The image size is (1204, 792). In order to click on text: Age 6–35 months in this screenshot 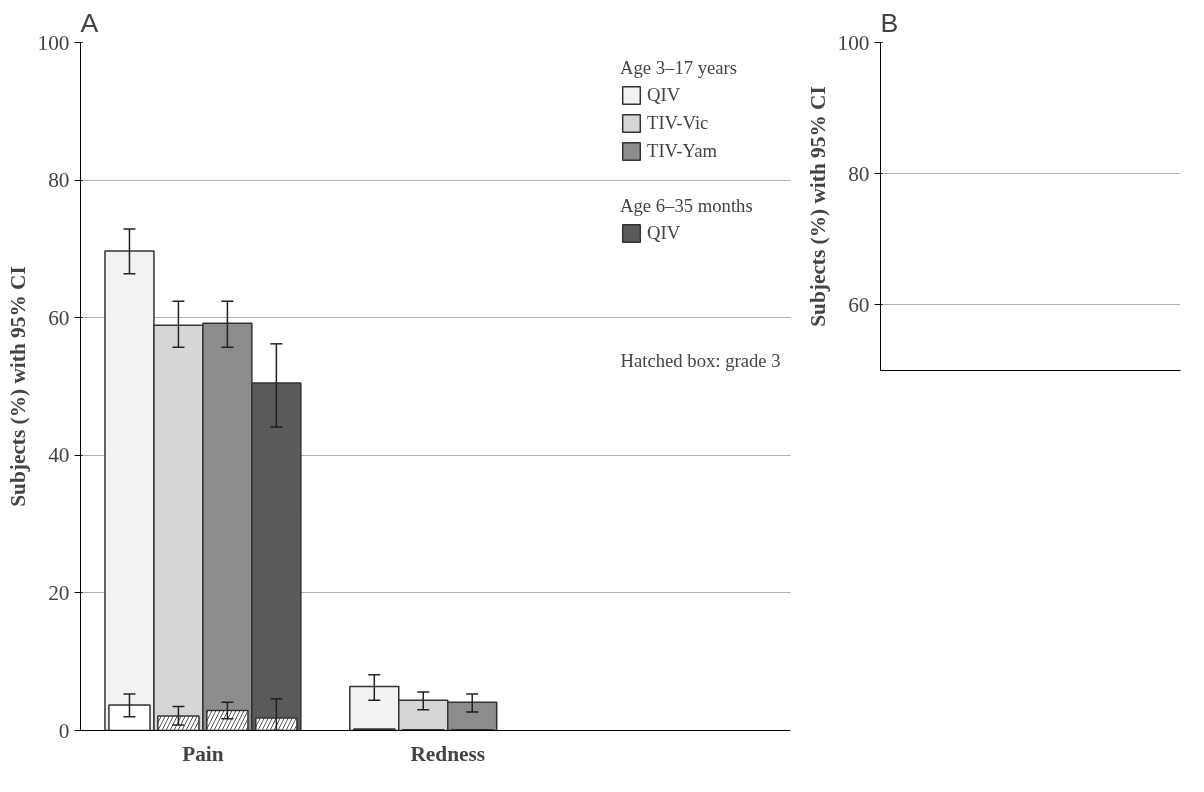, I will do `click(686, 206)`.